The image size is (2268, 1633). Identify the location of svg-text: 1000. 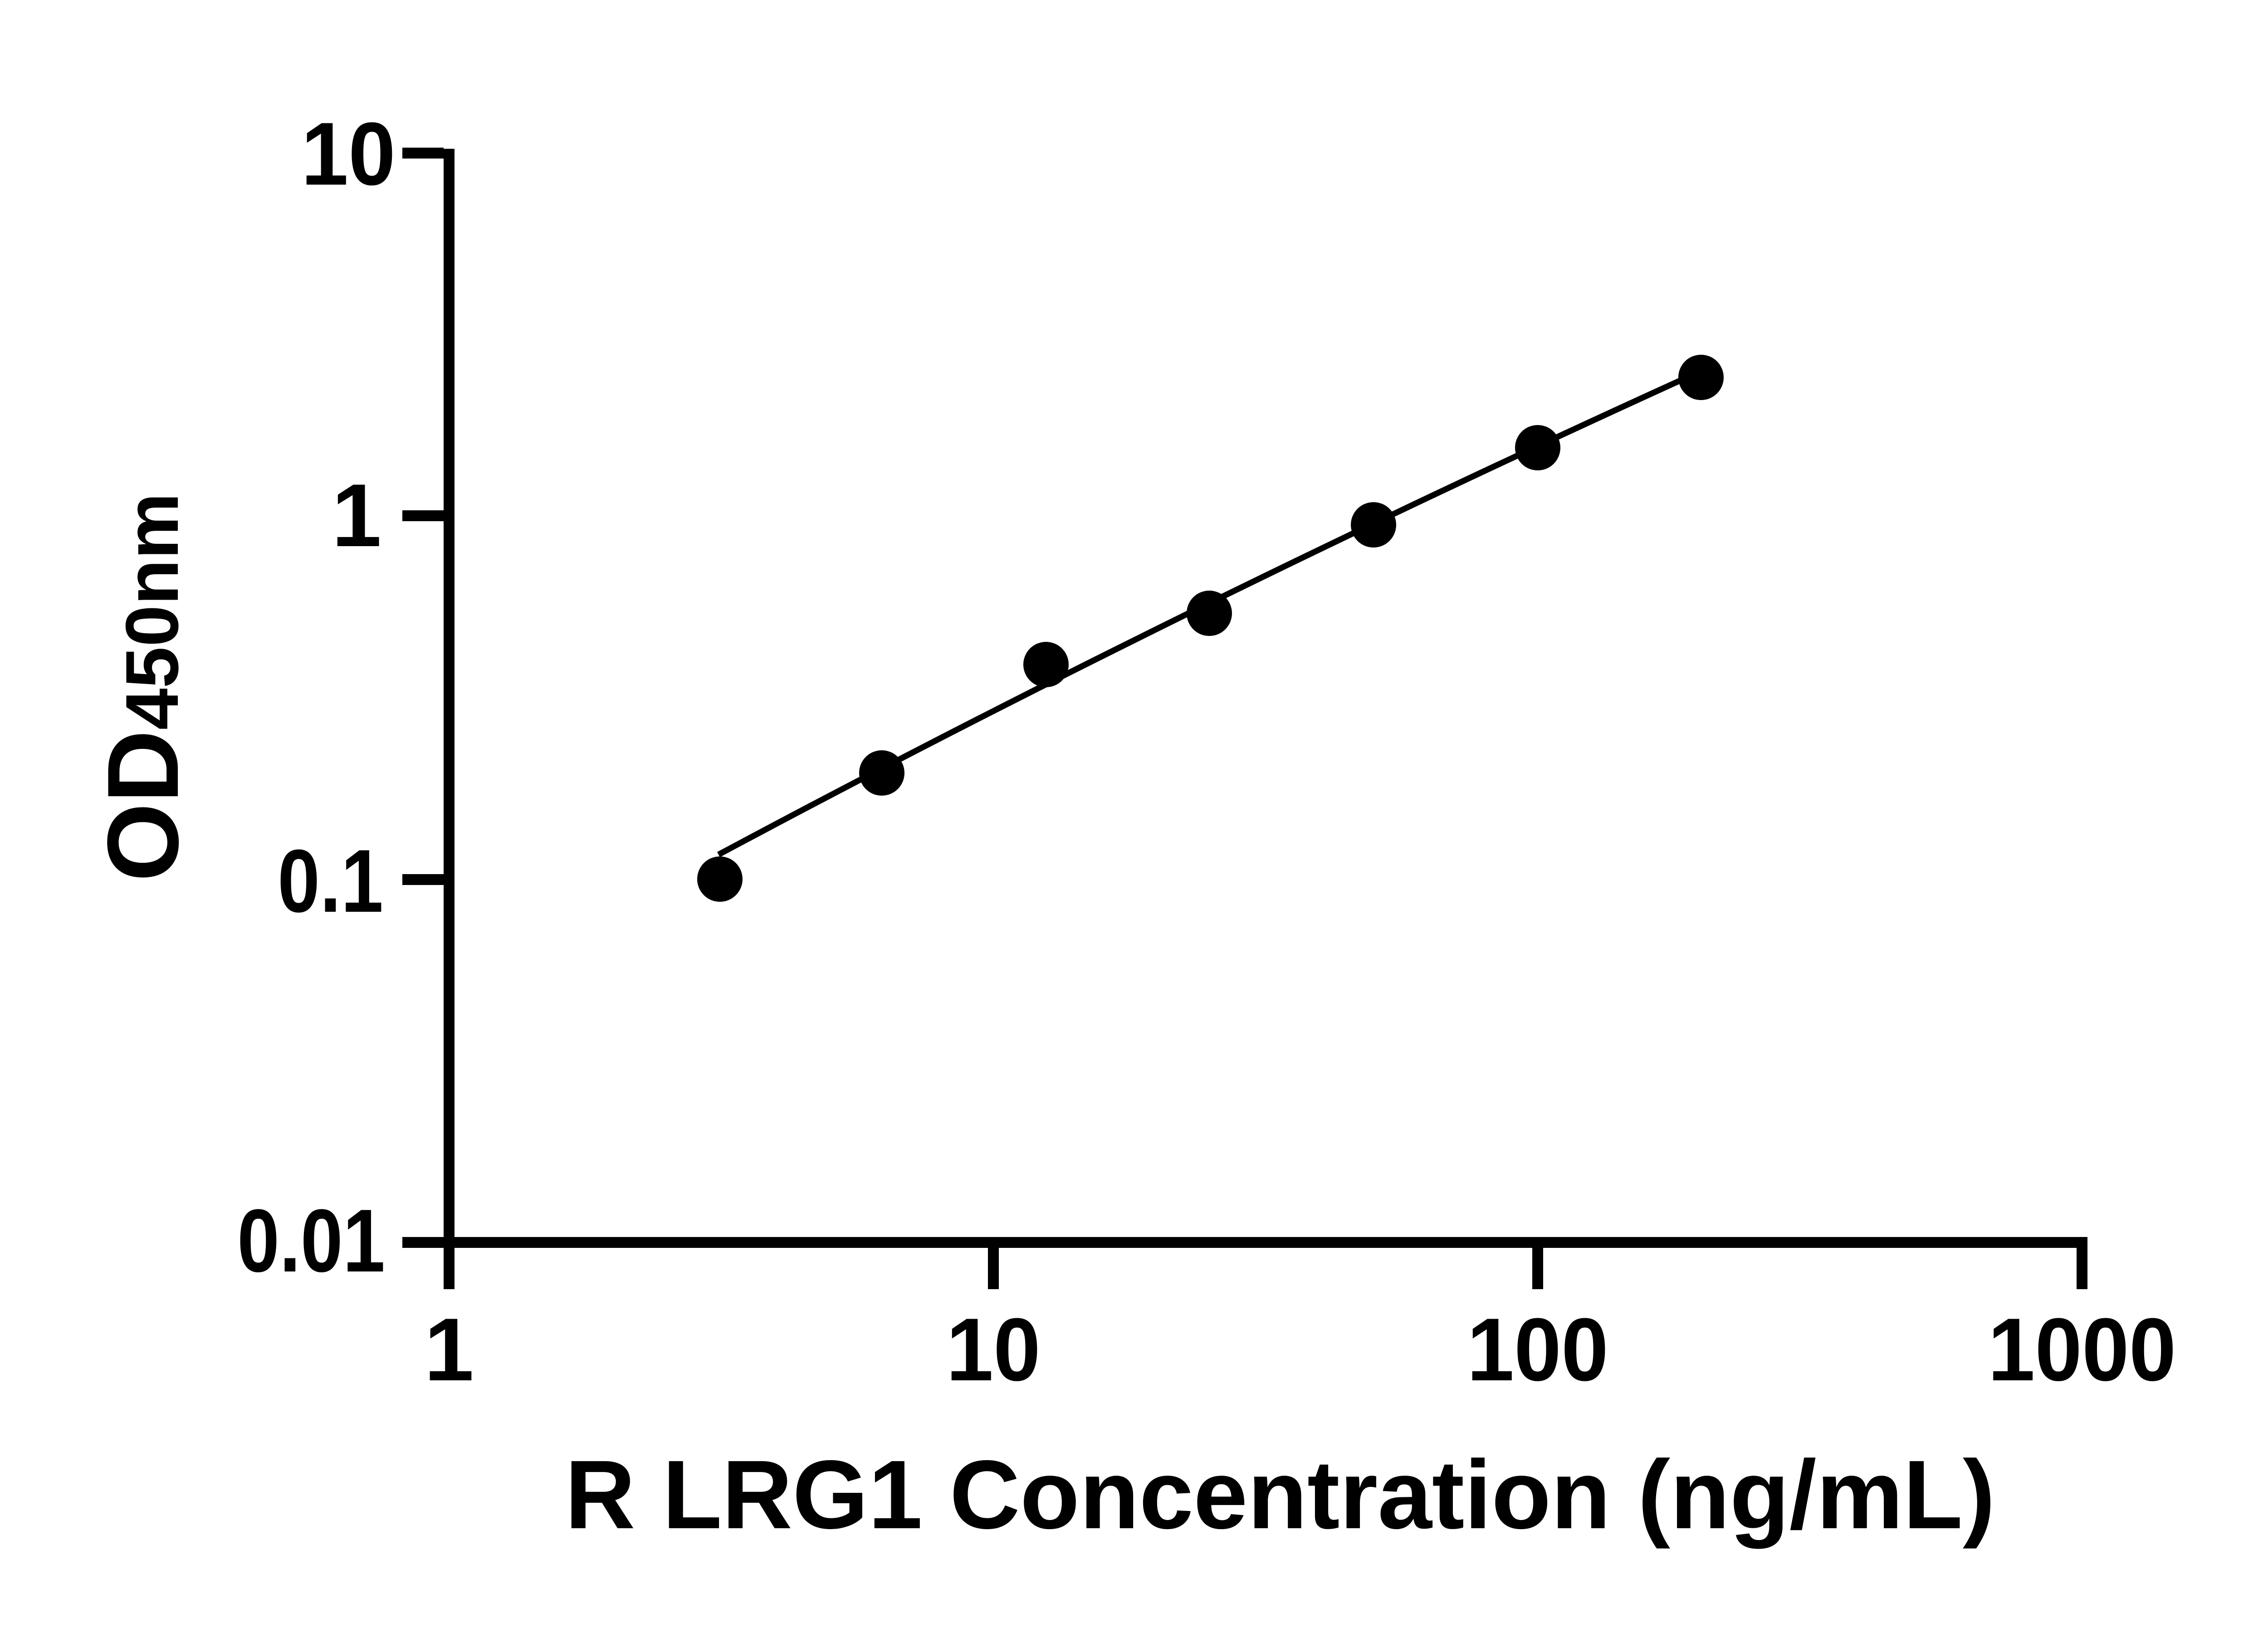
(2082, 1349).